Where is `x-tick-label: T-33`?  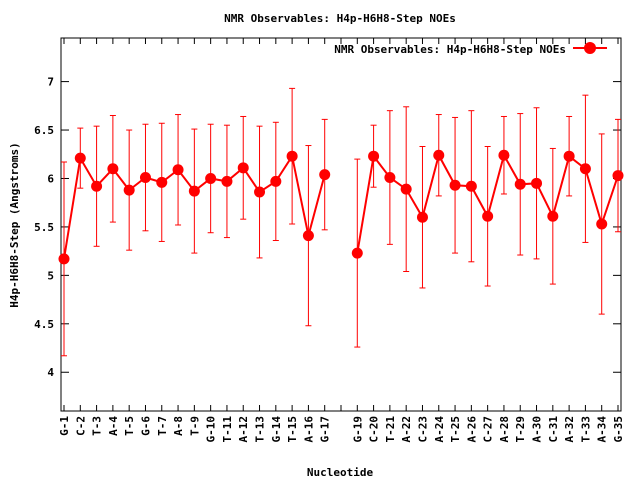
x-tick-label: T-33 is located at coordinates (585, 429).